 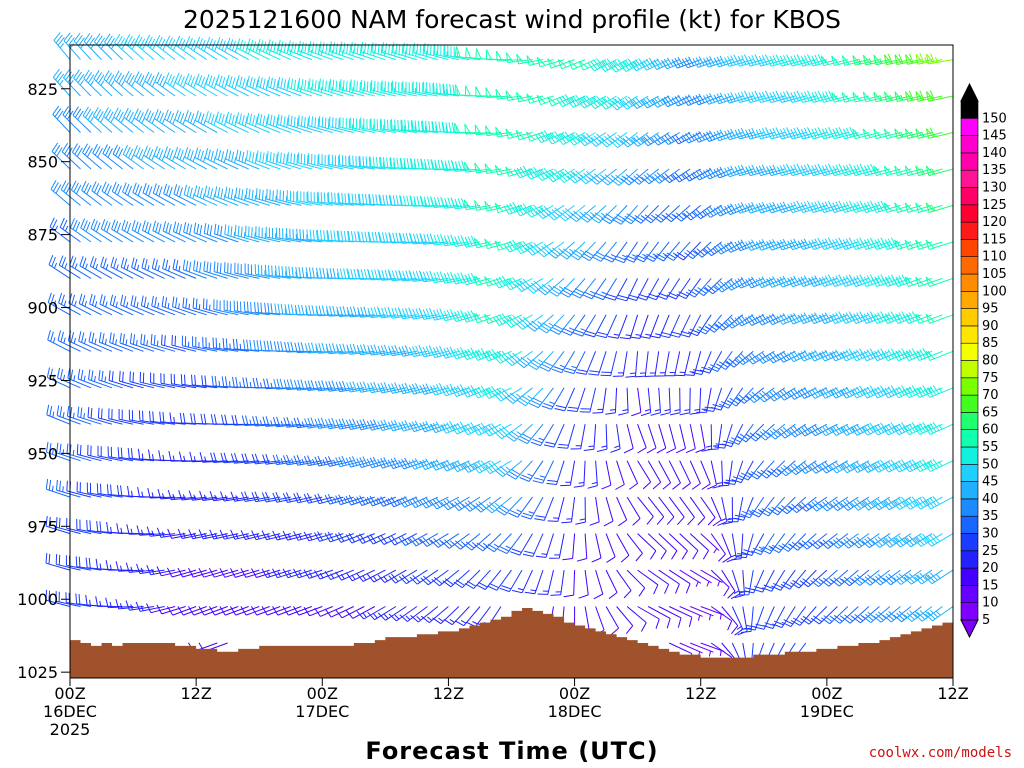 What do you see at coordinates (42, 526) in the screenshot?
I see `y-tick-label: 975` at bounding box center [42, 526].